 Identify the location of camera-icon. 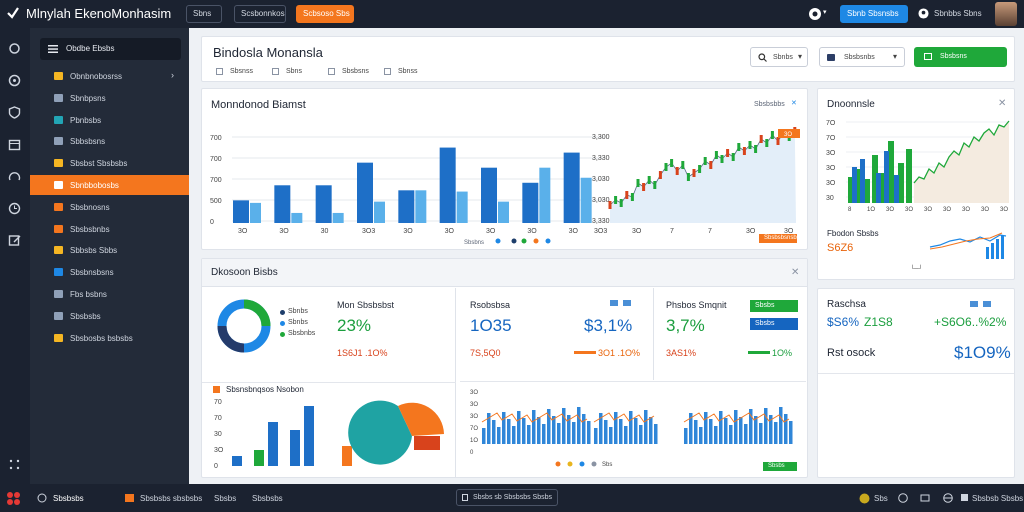
(925, 498).